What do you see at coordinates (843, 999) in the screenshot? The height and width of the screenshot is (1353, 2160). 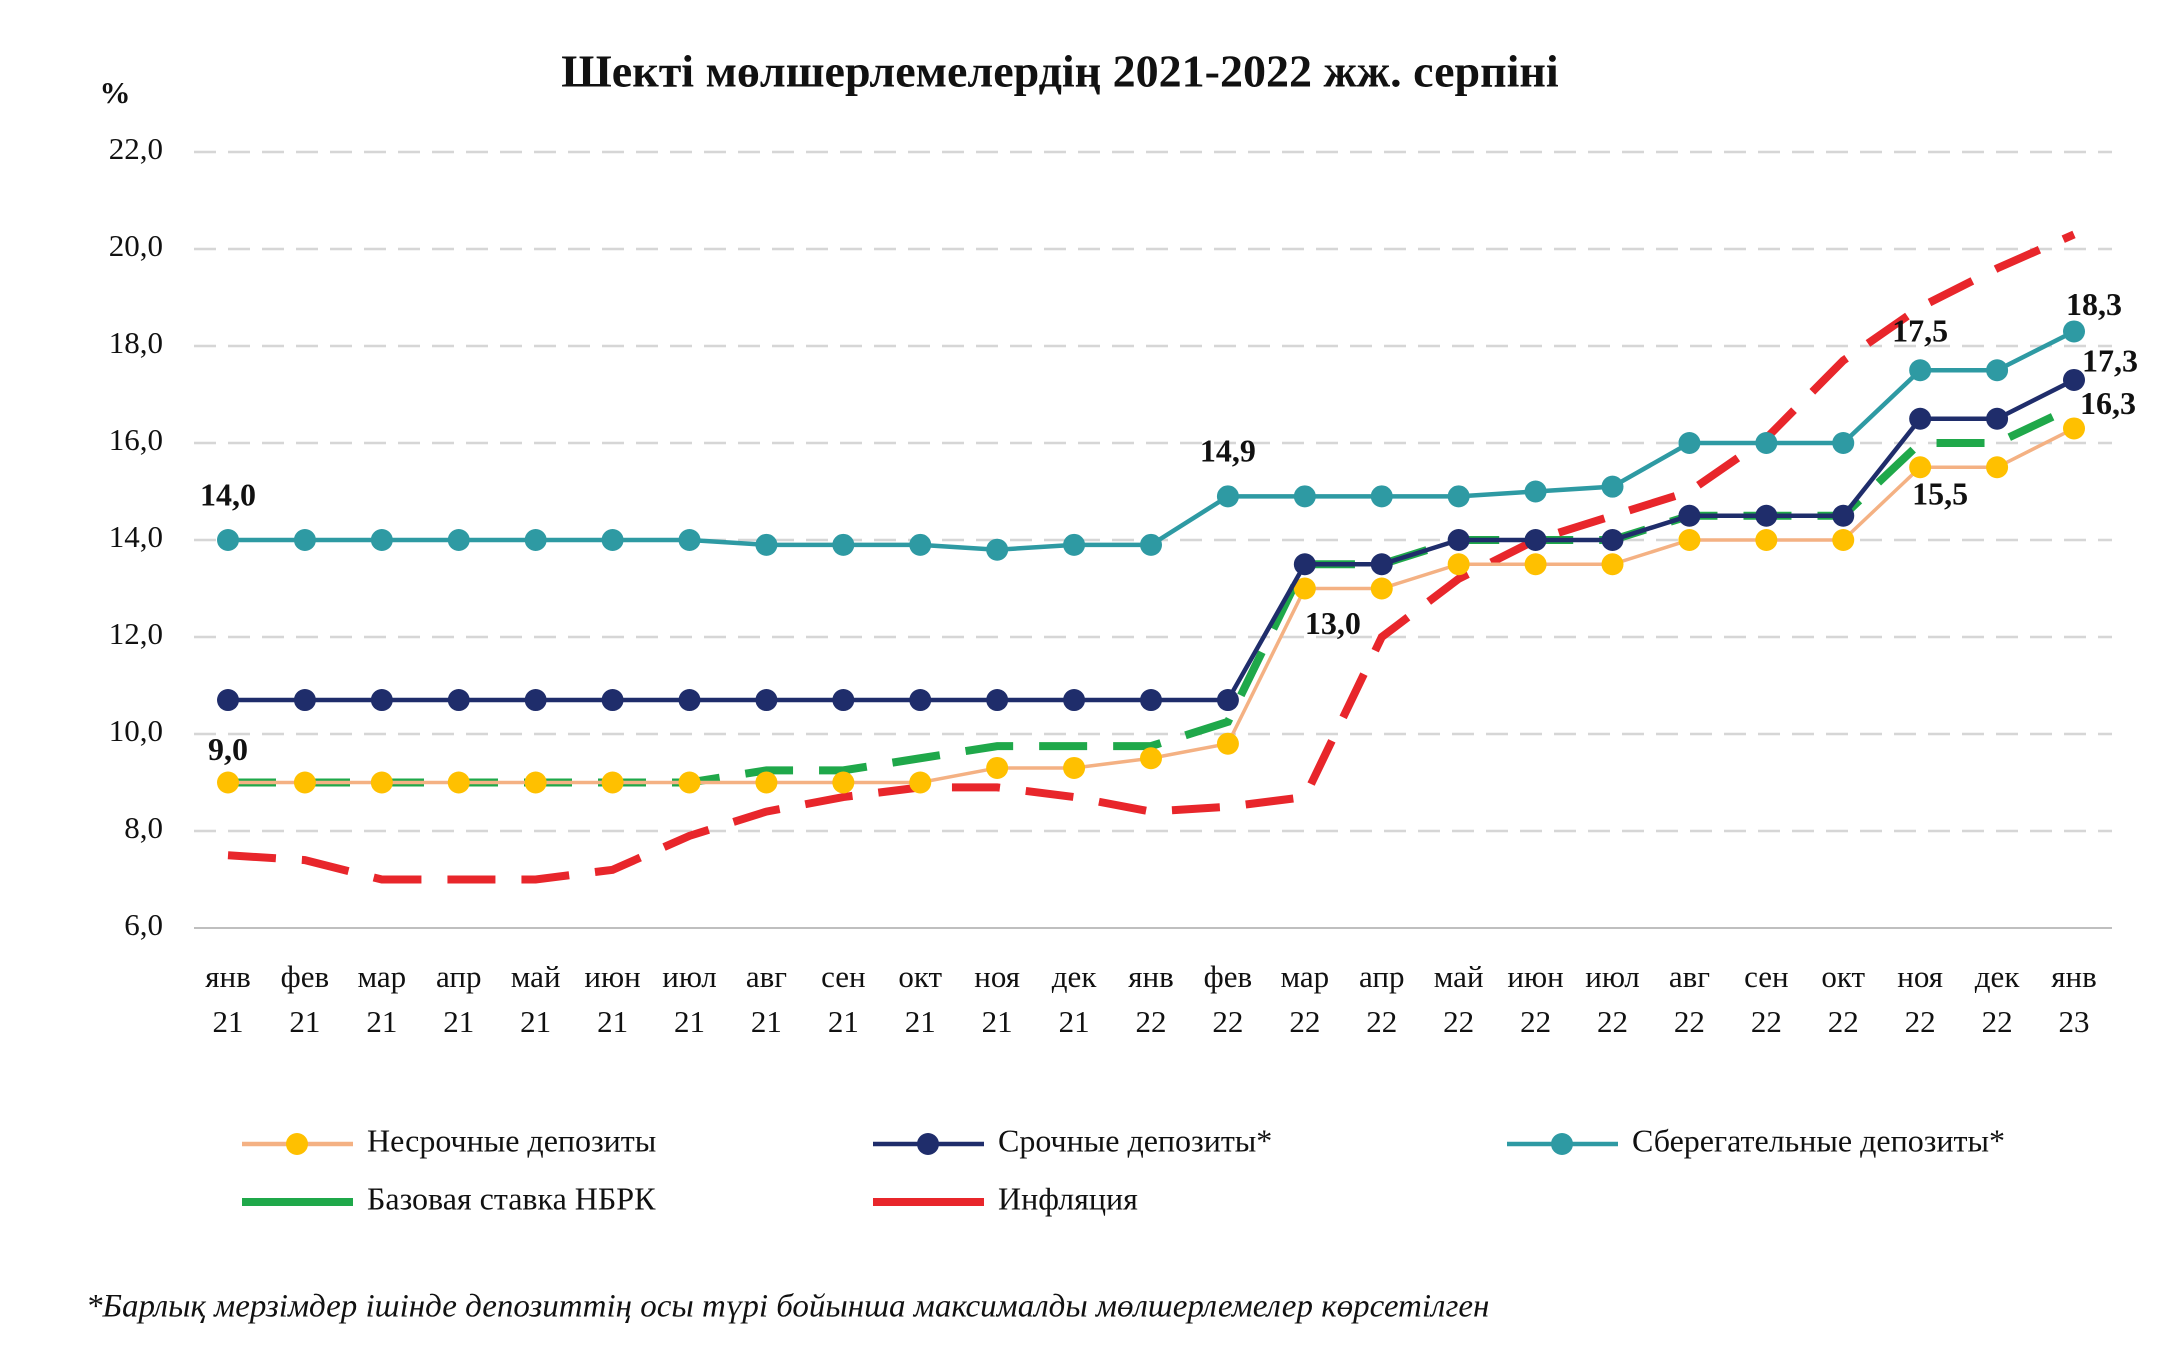 I see `x-tick-label: сен 21` at bounding box center [843, 999].